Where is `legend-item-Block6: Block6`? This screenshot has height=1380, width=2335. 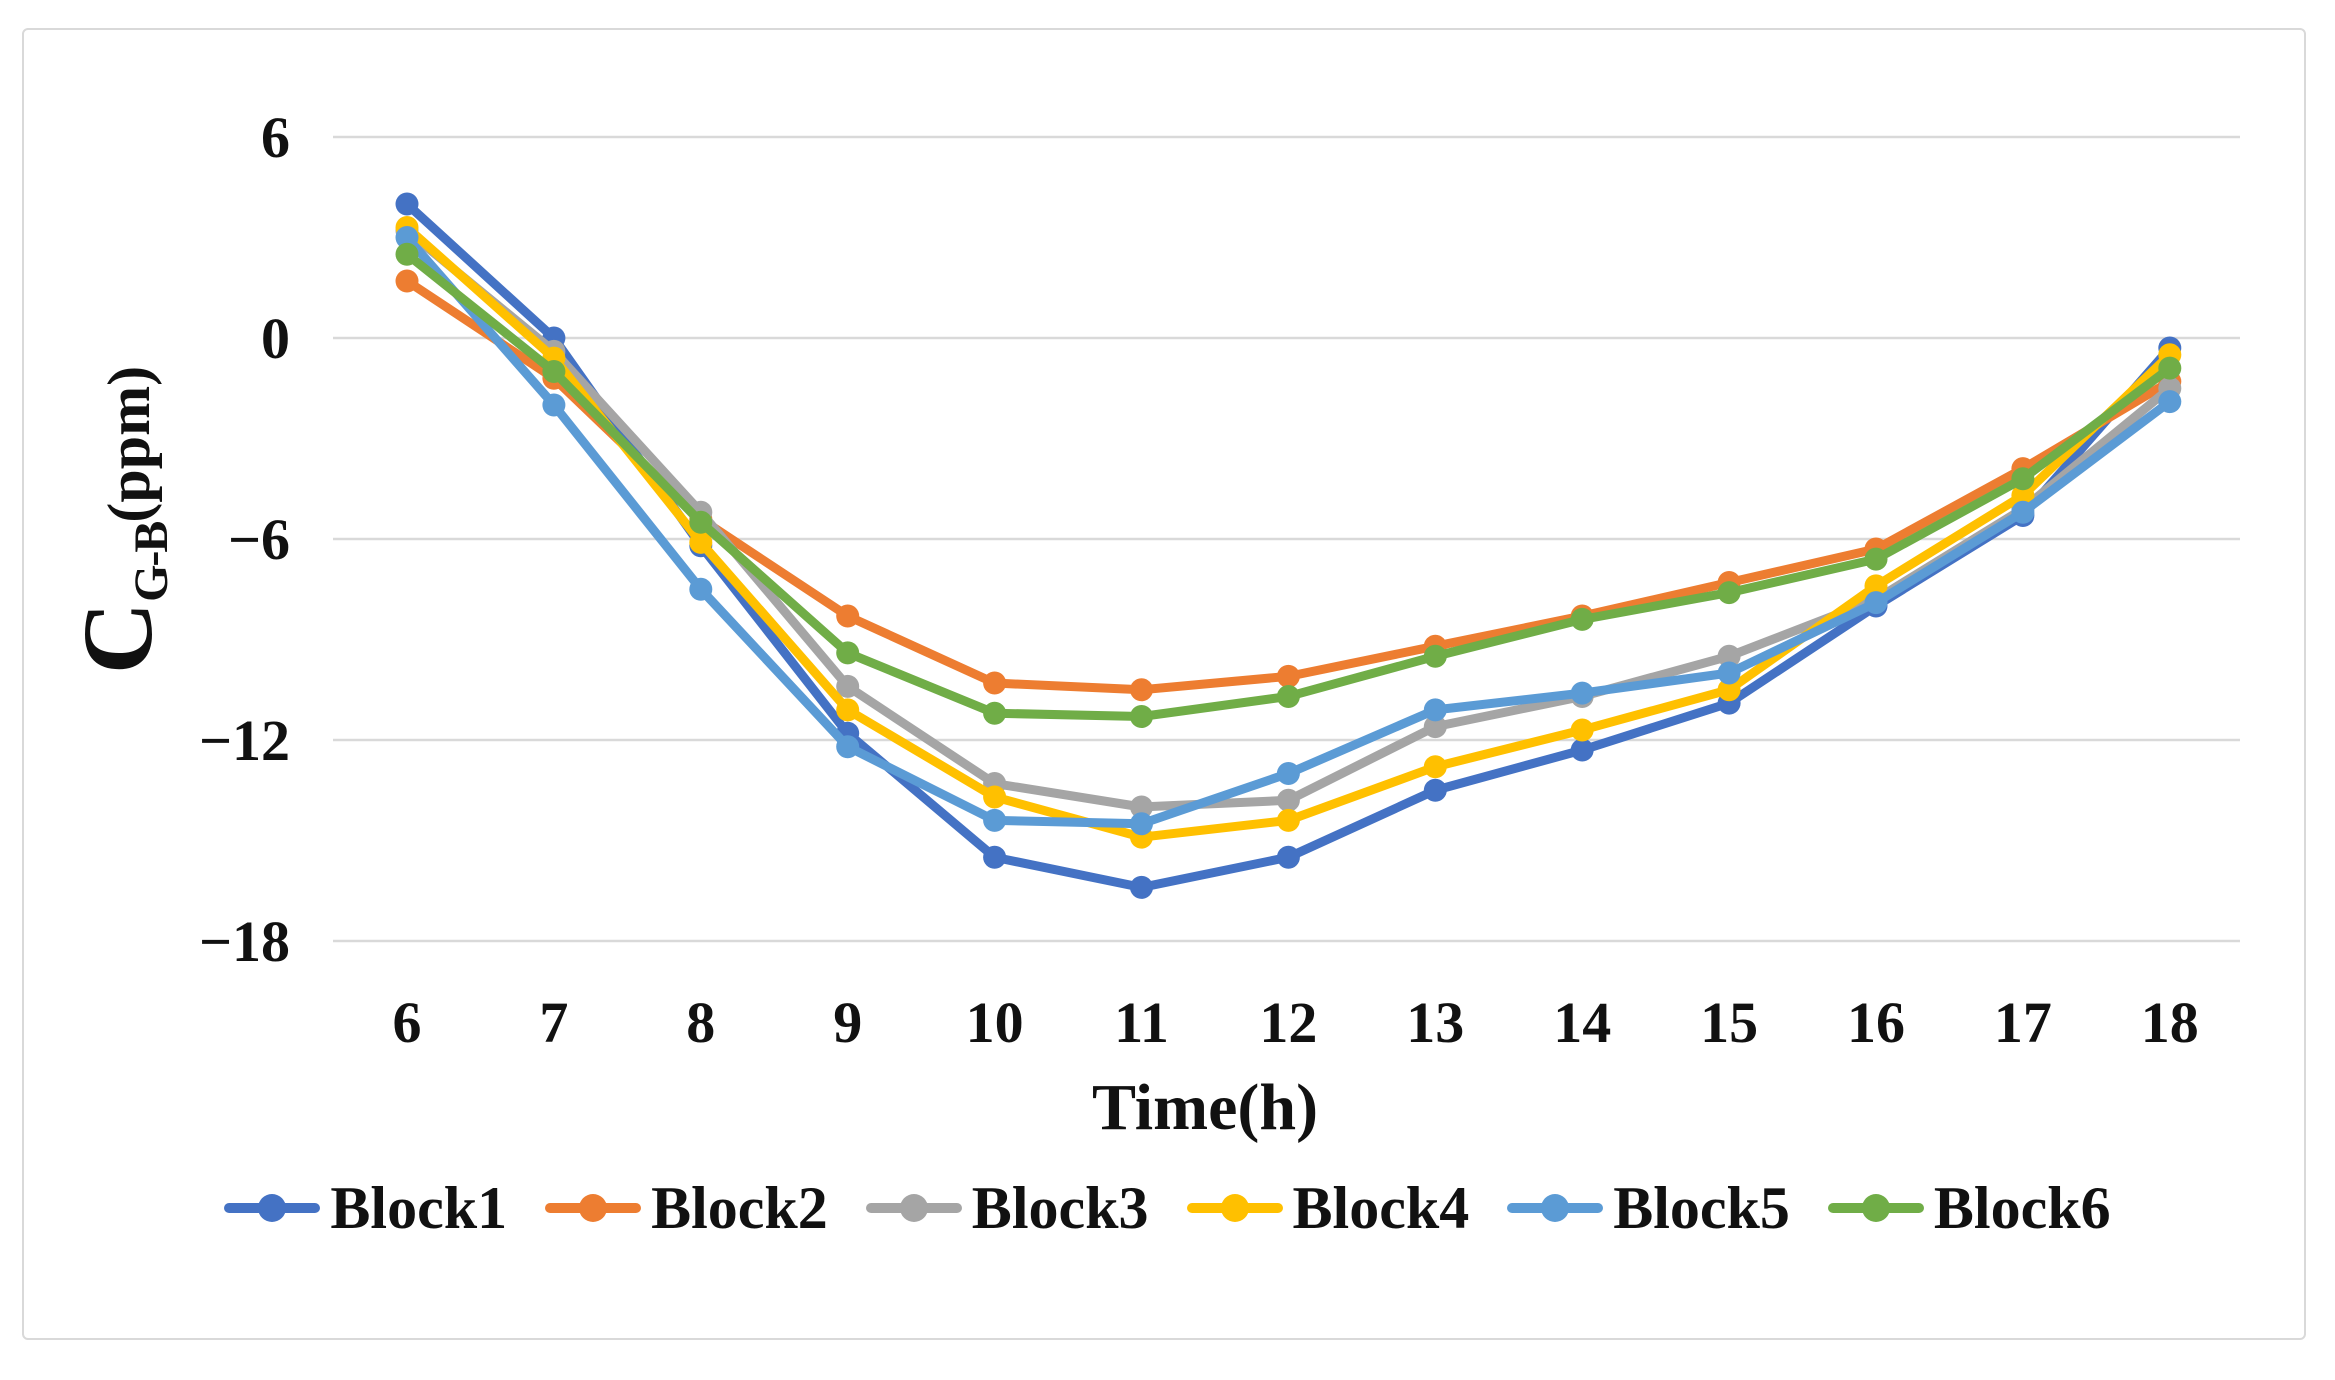
legend-item-Block6: Block6 is located at coordinates (1969, 1208).